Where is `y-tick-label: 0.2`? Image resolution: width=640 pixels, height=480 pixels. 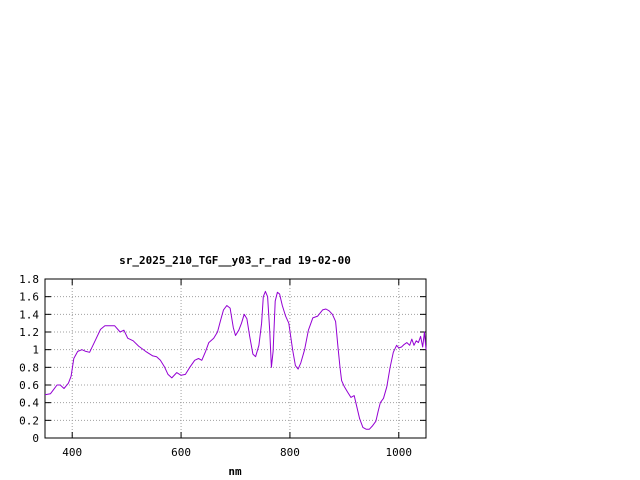 y-tick-label: 0.2 is located at coordinates (29, 420).